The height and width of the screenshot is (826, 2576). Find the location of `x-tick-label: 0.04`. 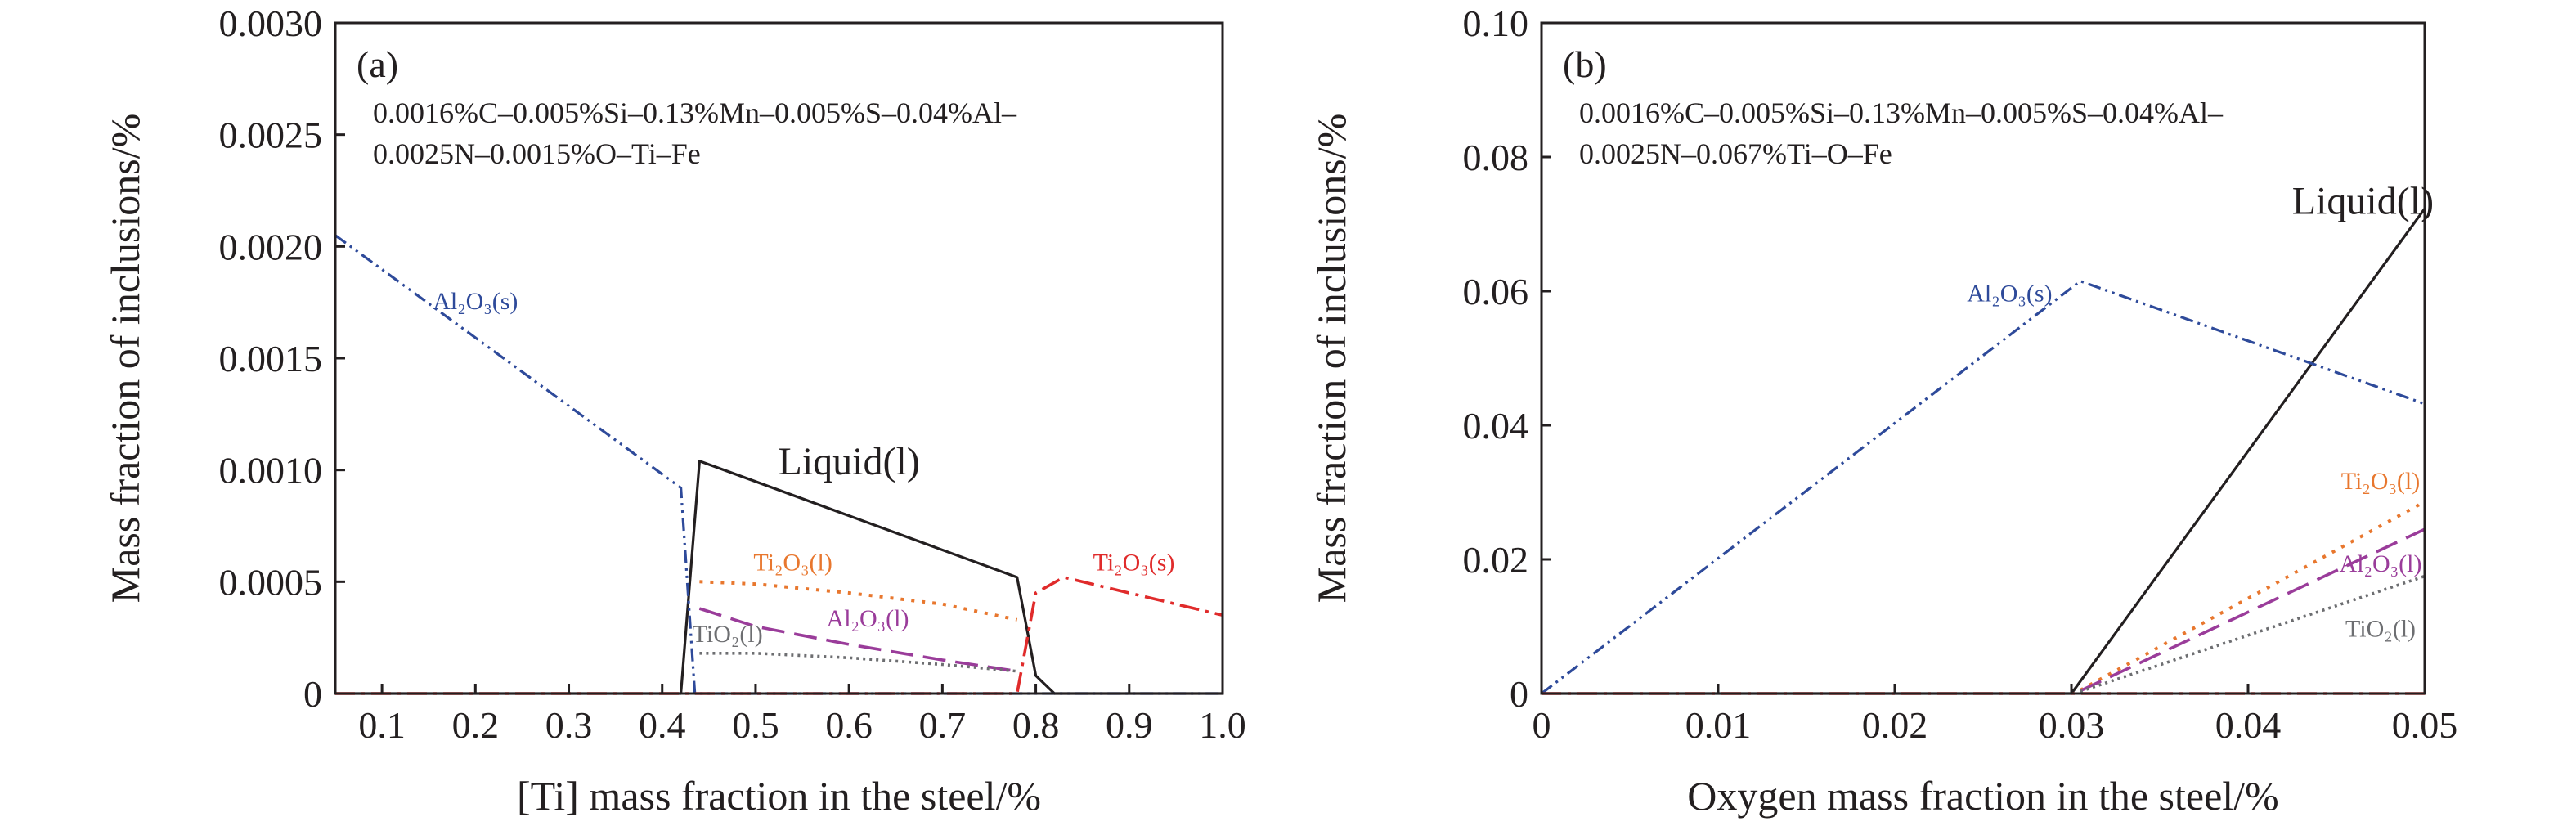

x-tick-label: 0.04 is located at coordinates (2248, 725).